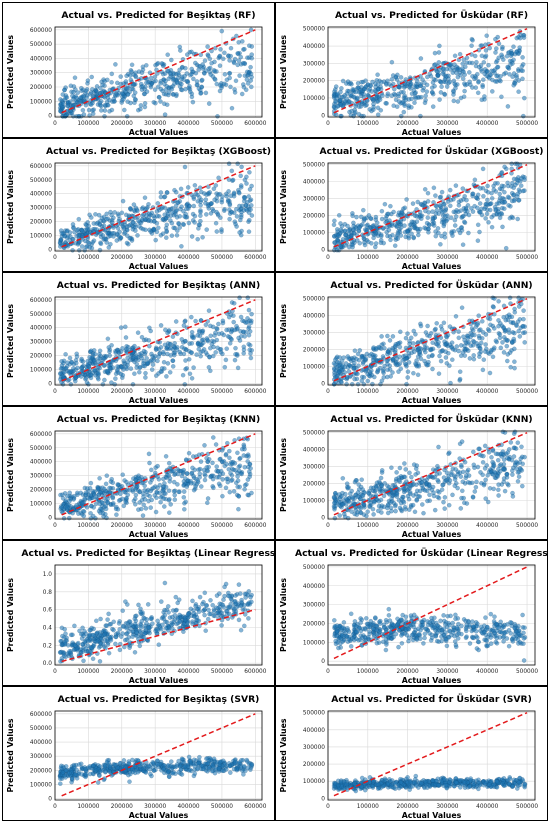 The height and width of the screenshot is (823, 550). What do you see at coordinates (156, 73) in the screenshot?
I see `scatter-points` at bounding box center [156, 73].